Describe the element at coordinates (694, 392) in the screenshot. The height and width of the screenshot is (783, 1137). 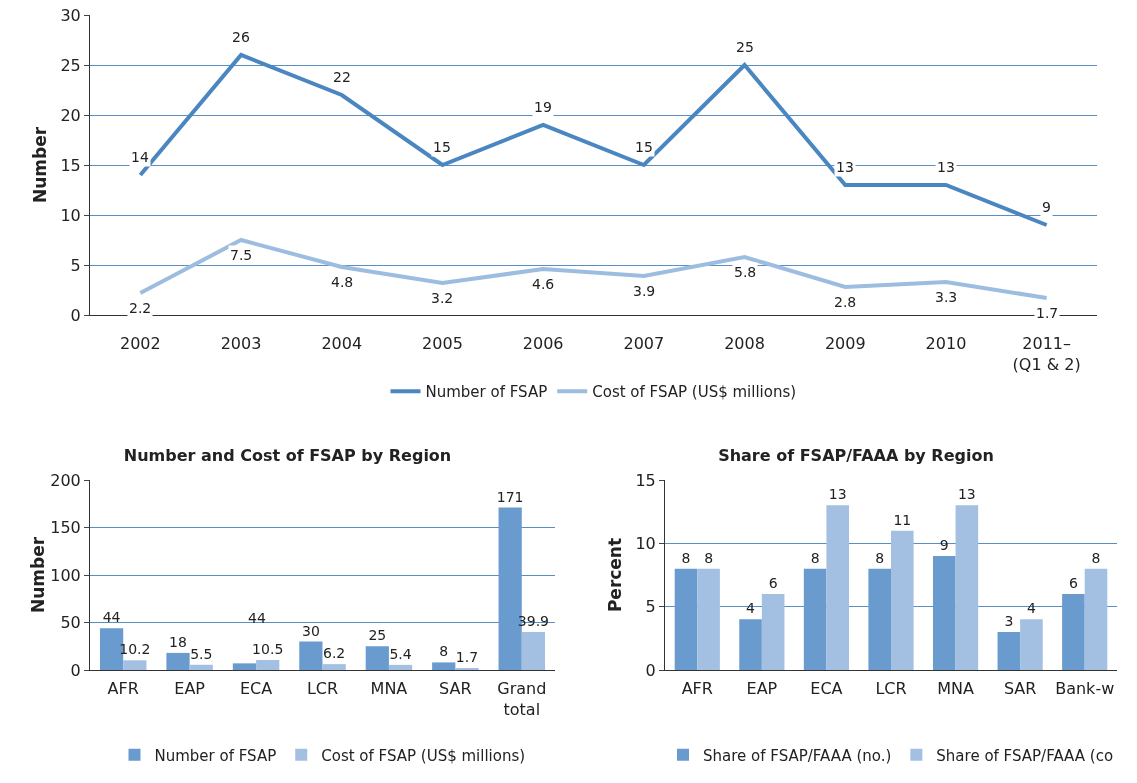
I see `legend-label: Cost of FSAP (US$ millions)` at that location.